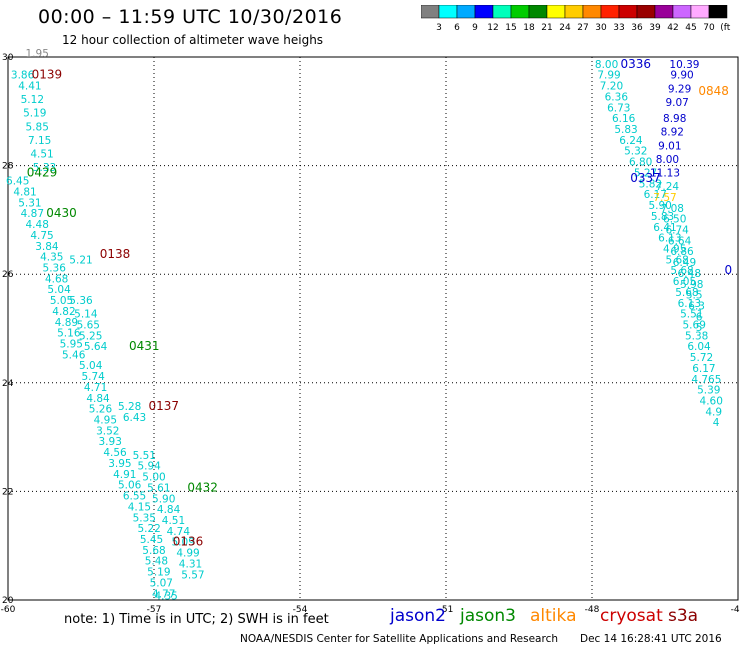 This screenshot has height=650, width=740. I want to click on swh-value-label: 4.35, so click(165, 596).